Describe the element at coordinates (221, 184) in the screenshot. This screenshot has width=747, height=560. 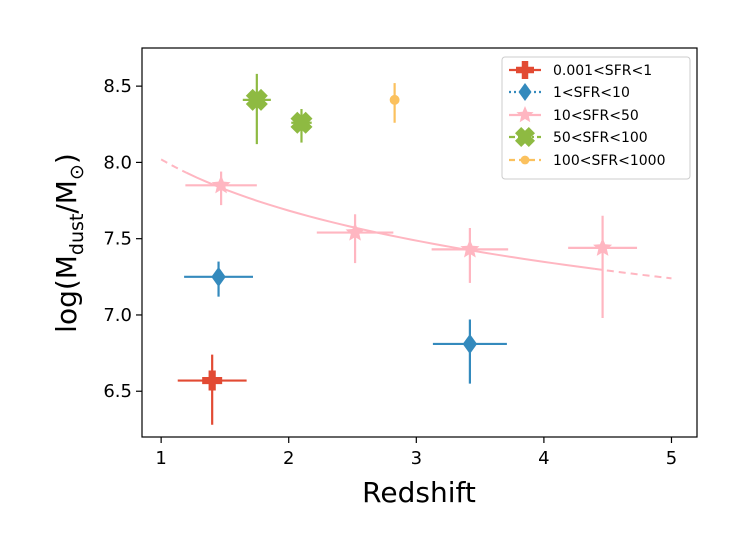
I see `series-2-point-0-marker` at that location.